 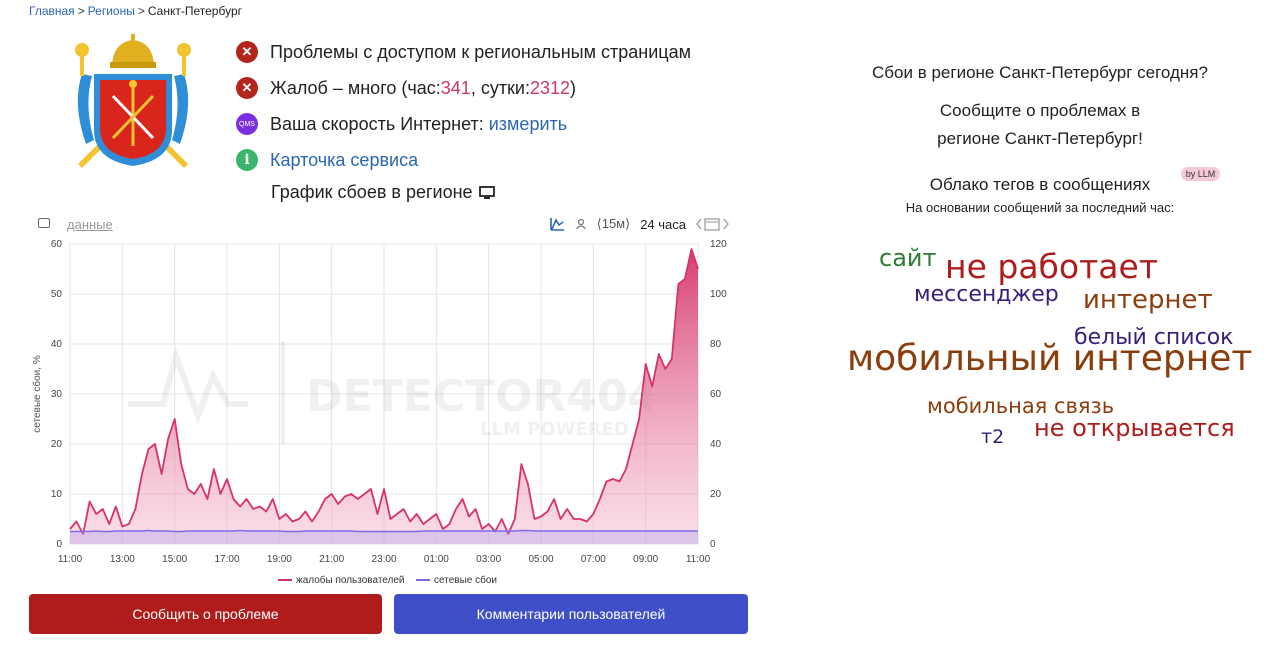 What do you see at coordinates (1154, 337) in the screenshot?
I see `tag-word: белый список` at bounding box center [1154, 337].